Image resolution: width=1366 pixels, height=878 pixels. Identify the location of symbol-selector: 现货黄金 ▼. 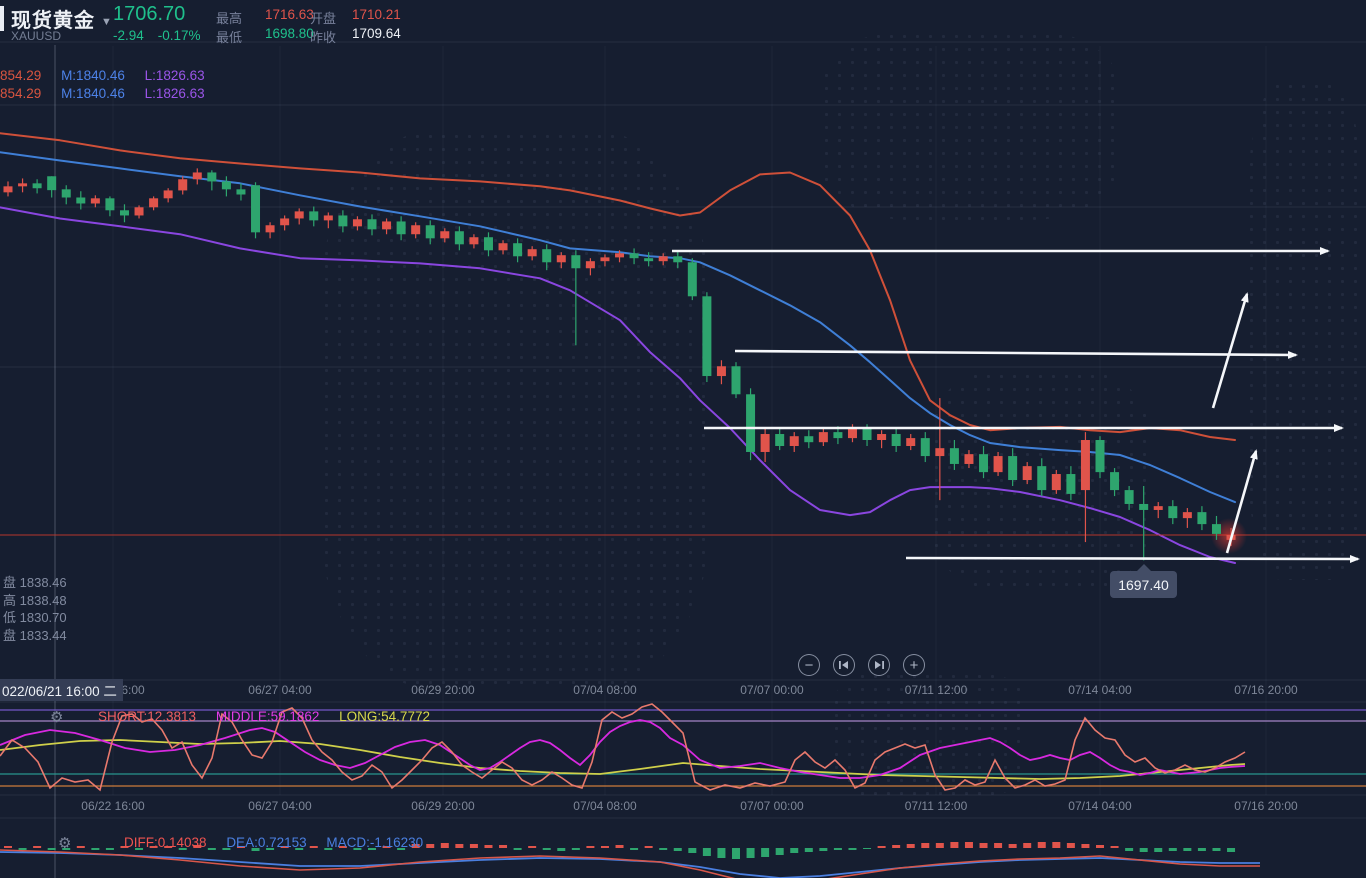
(62, 18).